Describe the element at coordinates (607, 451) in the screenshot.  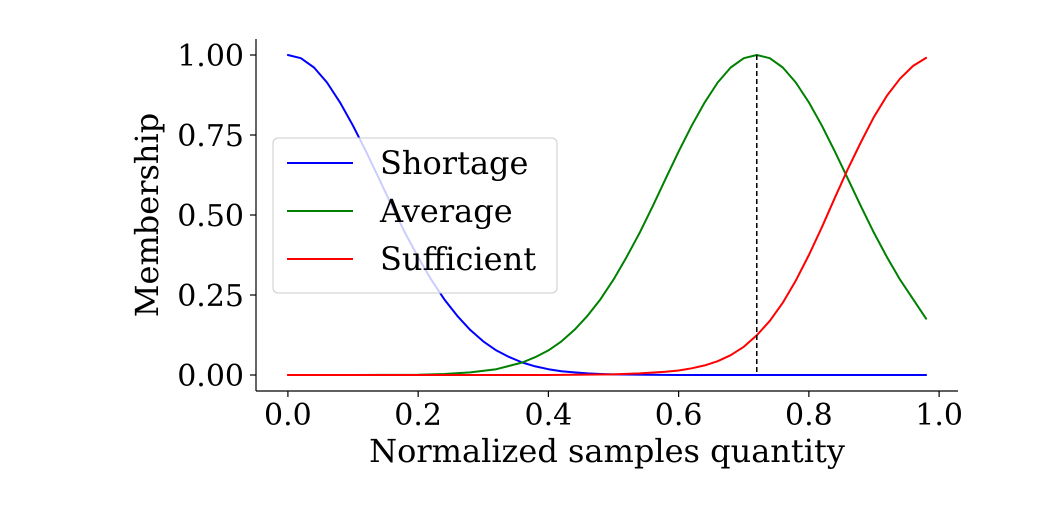
I see `x-axis-label: Normalized samples quantity` at that location.